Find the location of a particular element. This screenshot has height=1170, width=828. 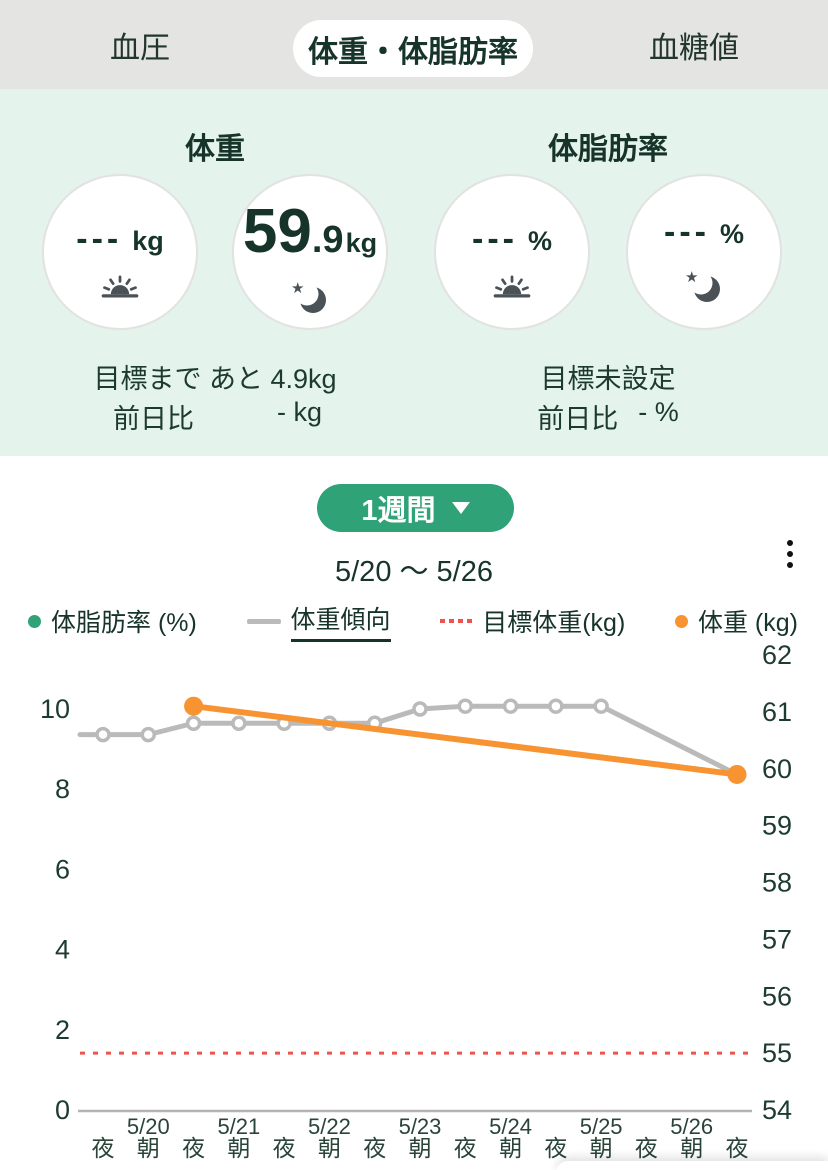

weight-section-title: 体重 is located at coordinates (215, 149).